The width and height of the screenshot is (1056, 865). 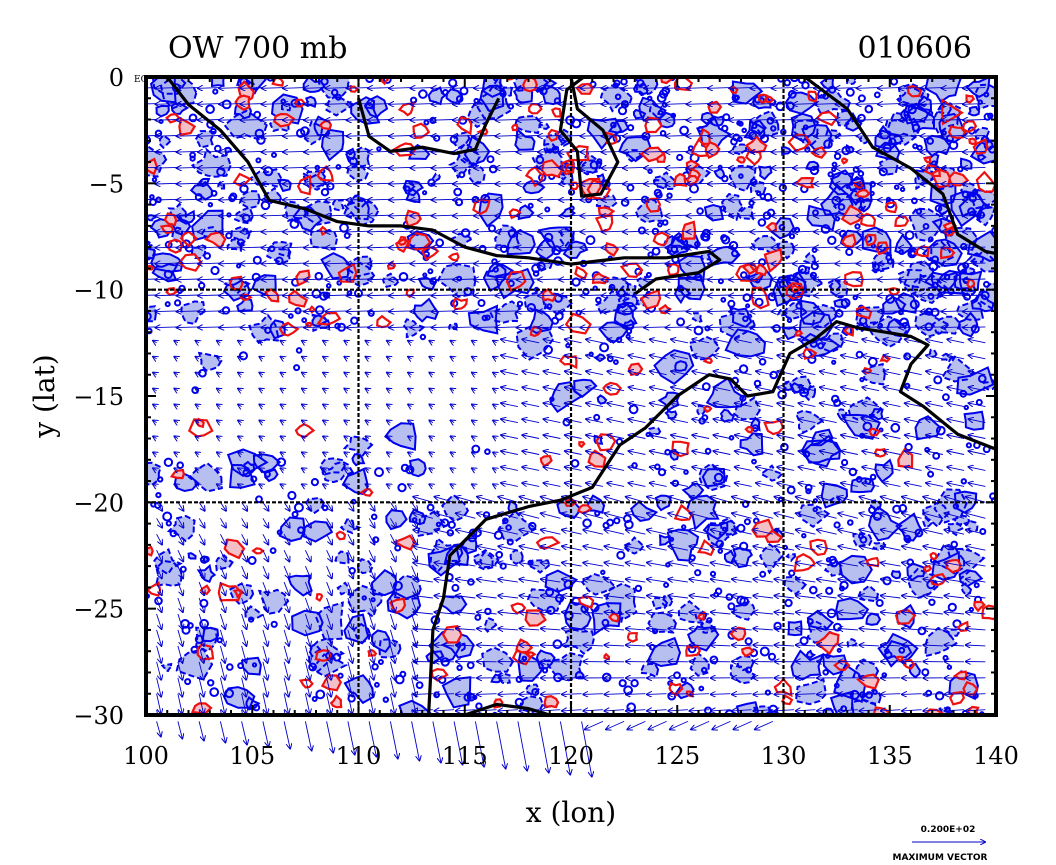 I want to click on y-tick-label: −10, so click(x=98, y=291).